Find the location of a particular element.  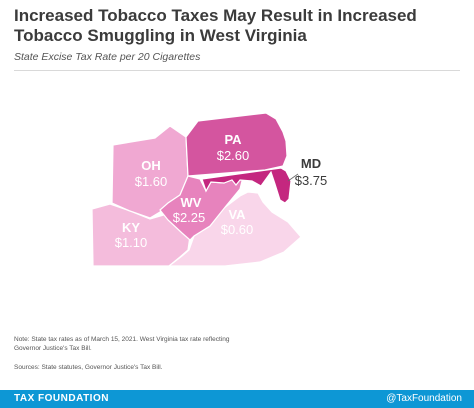

footer-bar: TAX FOUNDATION @TaxFoundation is located at coordinates (237, 399).